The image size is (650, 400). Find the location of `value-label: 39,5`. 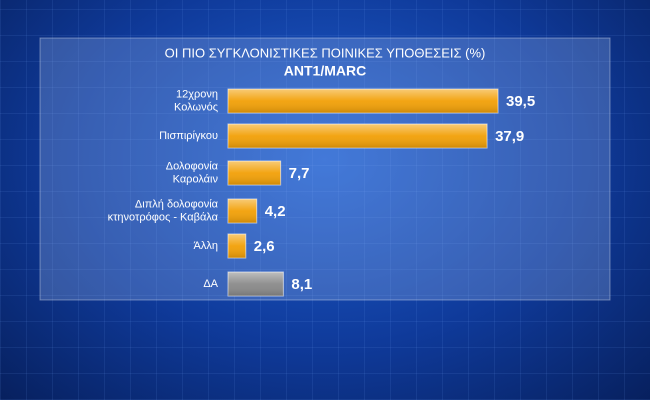

value-label: 39,5 is located at coordinates (520, 101).